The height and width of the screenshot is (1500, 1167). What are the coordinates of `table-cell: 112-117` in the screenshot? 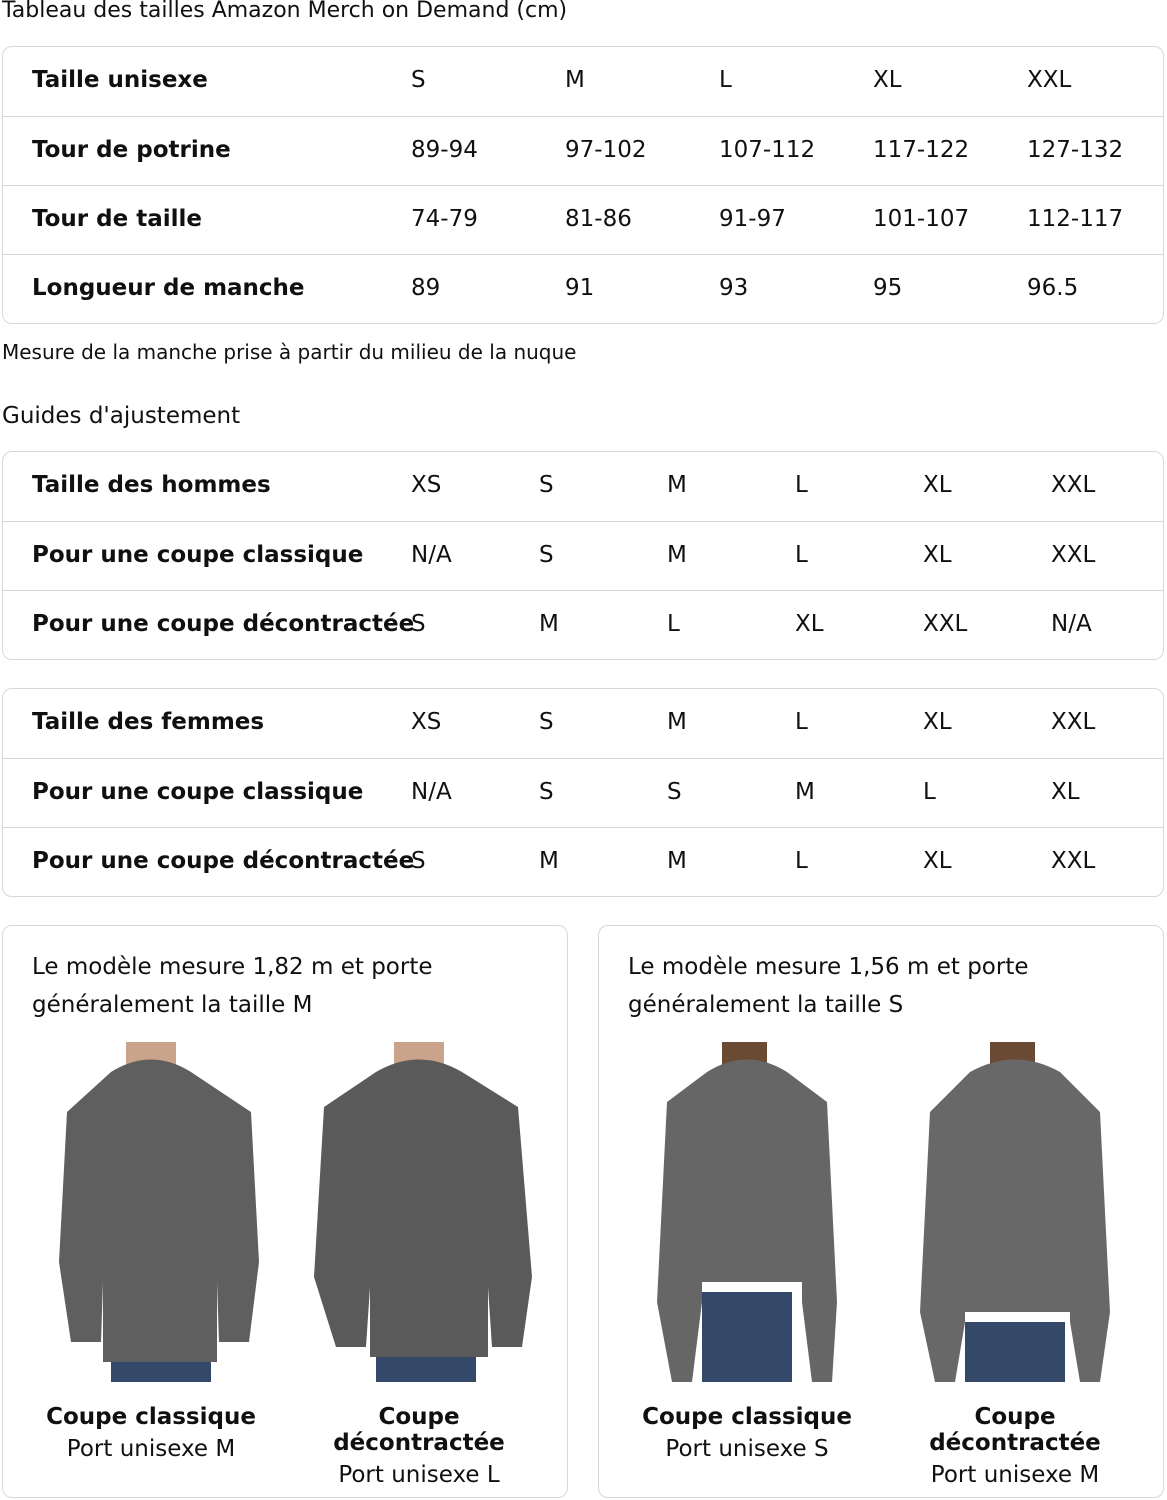 It's located at (1075, 219).